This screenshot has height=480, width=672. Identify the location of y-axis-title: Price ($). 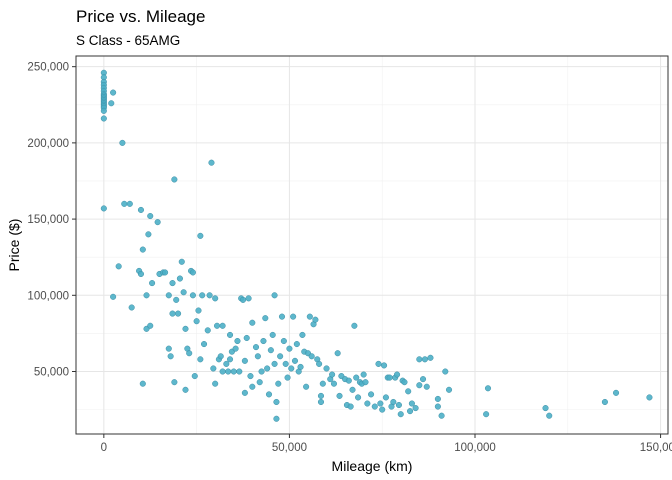
(14, 245).